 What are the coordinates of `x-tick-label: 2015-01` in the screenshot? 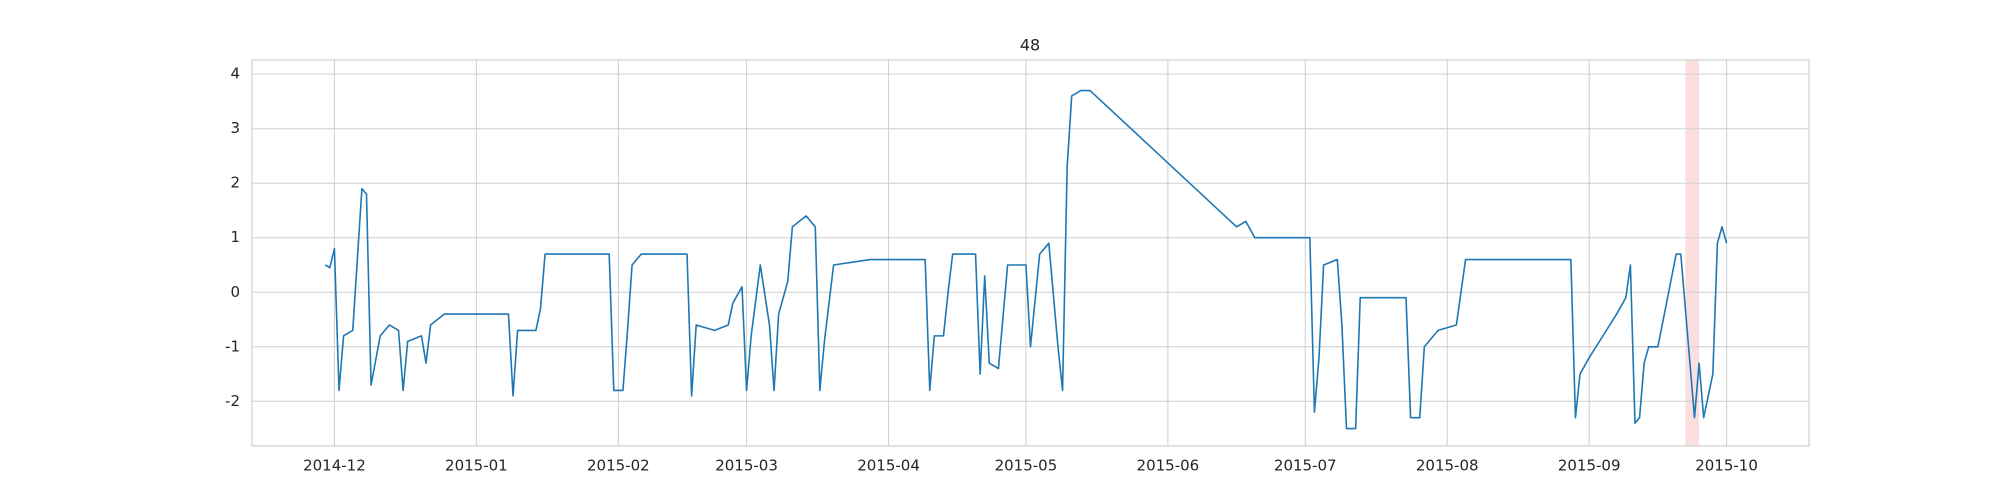 It's located at (476, 466).